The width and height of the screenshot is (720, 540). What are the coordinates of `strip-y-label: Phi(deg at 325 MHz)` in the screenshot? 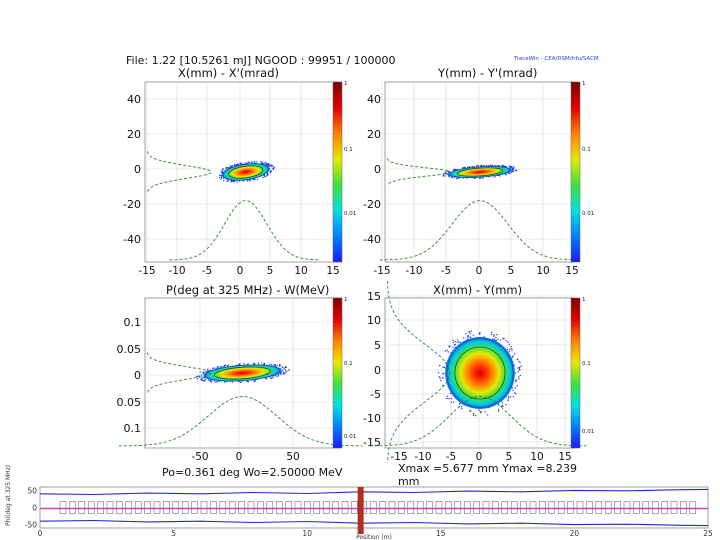 It's located at (8, 495).